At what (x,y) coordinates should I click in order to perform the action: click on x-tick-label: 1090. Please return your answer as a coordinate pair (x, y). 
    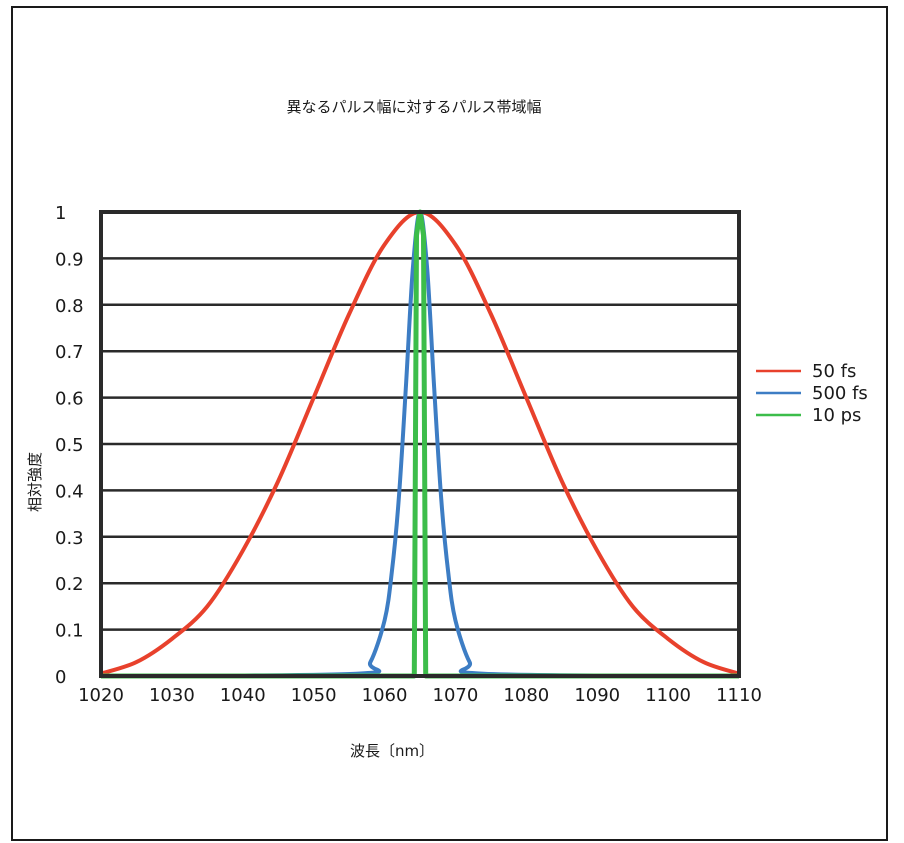
    Looking at the image, I should click on (597, 695).